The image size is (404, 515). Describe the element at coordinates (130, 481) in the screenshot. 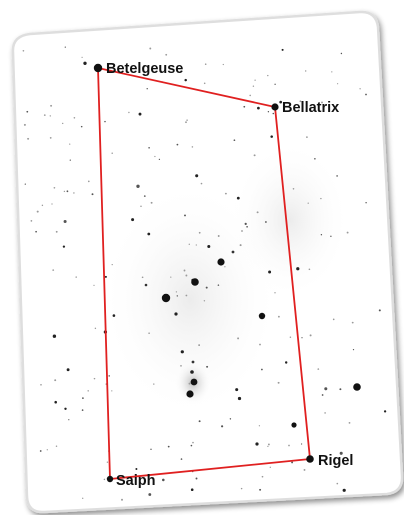

I see `star-saiph: Saiph` at that location.